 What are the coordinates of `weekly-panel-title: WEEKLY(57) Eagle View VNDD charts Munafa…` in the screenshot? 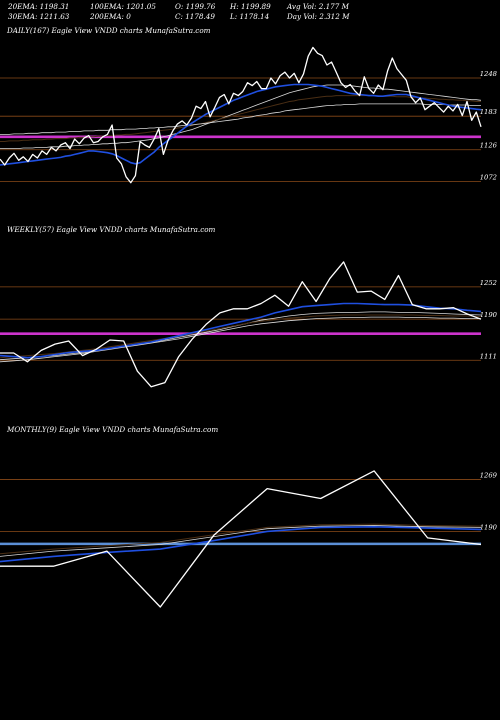 It's located at (111, 229).